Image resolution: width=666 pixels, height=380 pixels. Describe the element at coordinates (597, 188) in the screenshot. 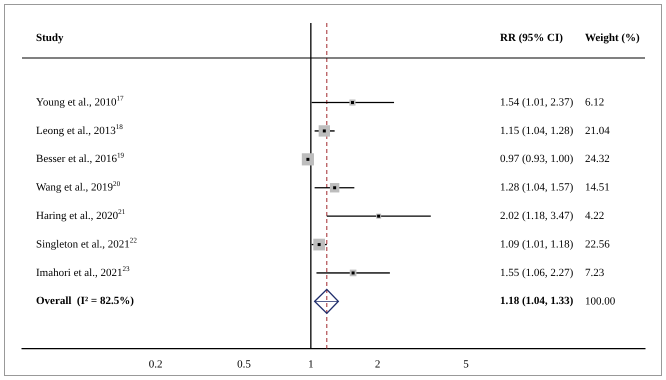

I see `annotation: 14.51` at that location.